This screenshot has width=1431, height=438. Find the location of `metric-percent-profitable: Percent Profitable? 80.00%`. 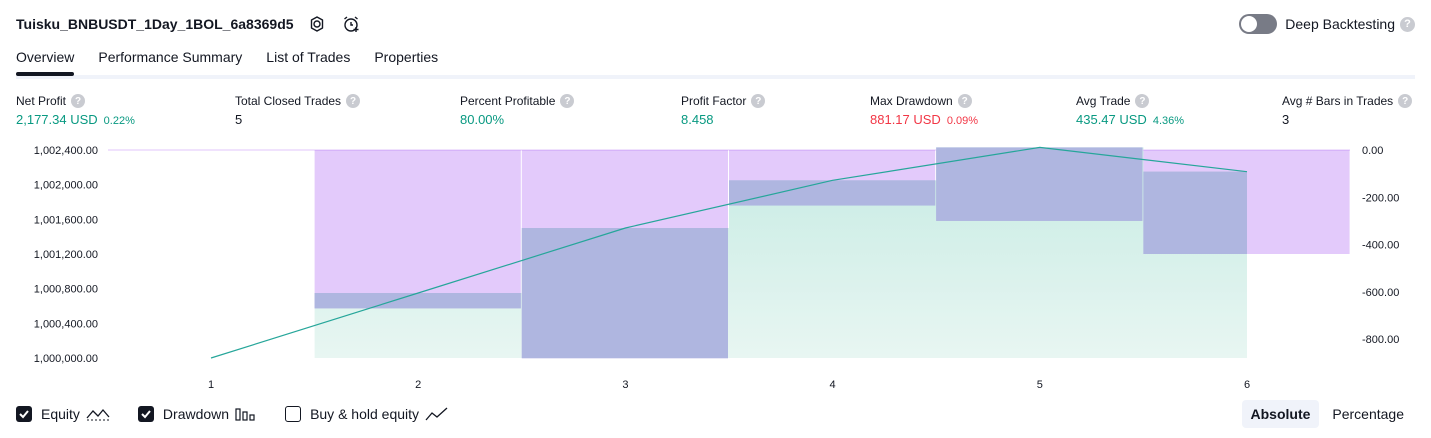

metric-percent-profitable: Percent Profitable? 80.00% is located at coordinates (517, 110).